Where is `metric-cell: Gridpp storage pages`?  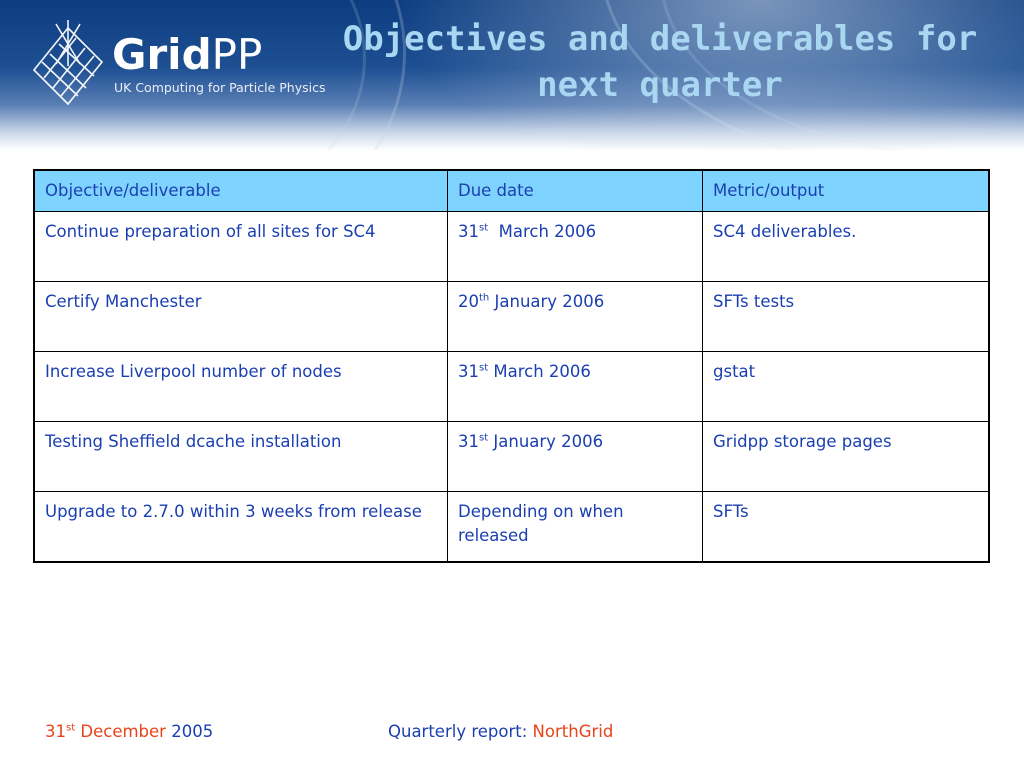
metric-cell: Gridpp storage pages is located at coordinates (846, 456).